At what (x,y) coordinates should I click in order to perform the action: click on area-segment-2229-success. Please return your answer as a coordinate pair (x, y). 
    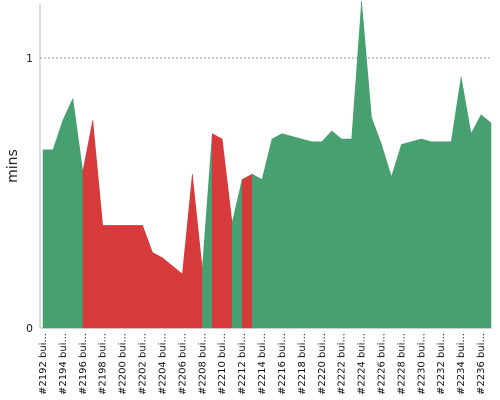
    Looking at the image, I should click on (406, 235).